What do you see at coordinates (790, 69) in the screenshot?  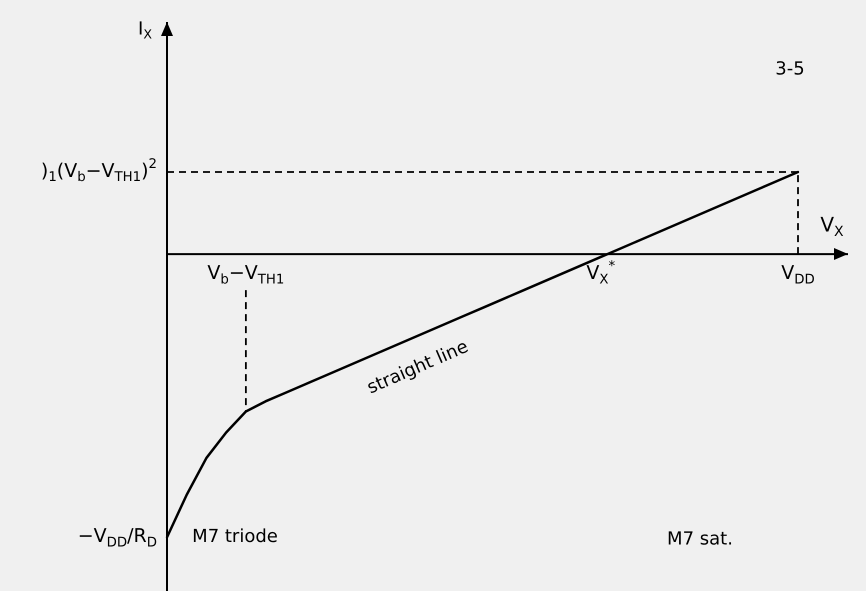 I see `text: 3-5` at bounding box center [790, 69].